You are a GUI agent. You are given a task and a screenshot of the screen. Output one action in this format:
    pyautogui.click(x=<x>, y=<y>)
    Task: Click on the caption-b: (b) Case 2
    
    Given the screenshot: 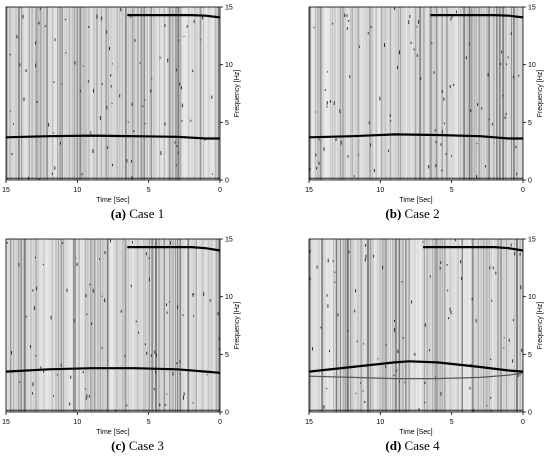 What is the action you would take?
    pyautogui.click(x=412, y=213)
    